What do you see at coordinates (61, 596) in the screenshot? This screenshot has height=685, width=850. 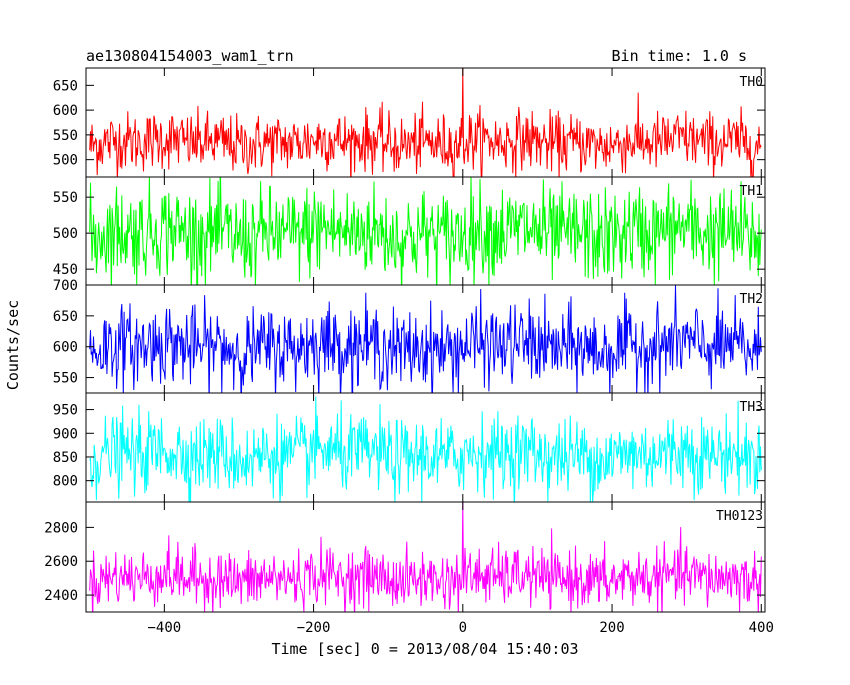 I see `y-tick-label: 2400` at bounding box center [61, 596].